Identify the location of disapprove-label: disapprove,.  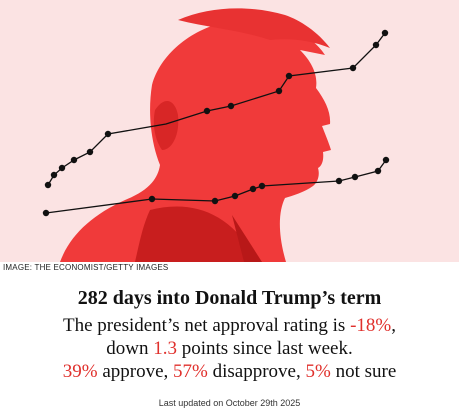
(256, 371).